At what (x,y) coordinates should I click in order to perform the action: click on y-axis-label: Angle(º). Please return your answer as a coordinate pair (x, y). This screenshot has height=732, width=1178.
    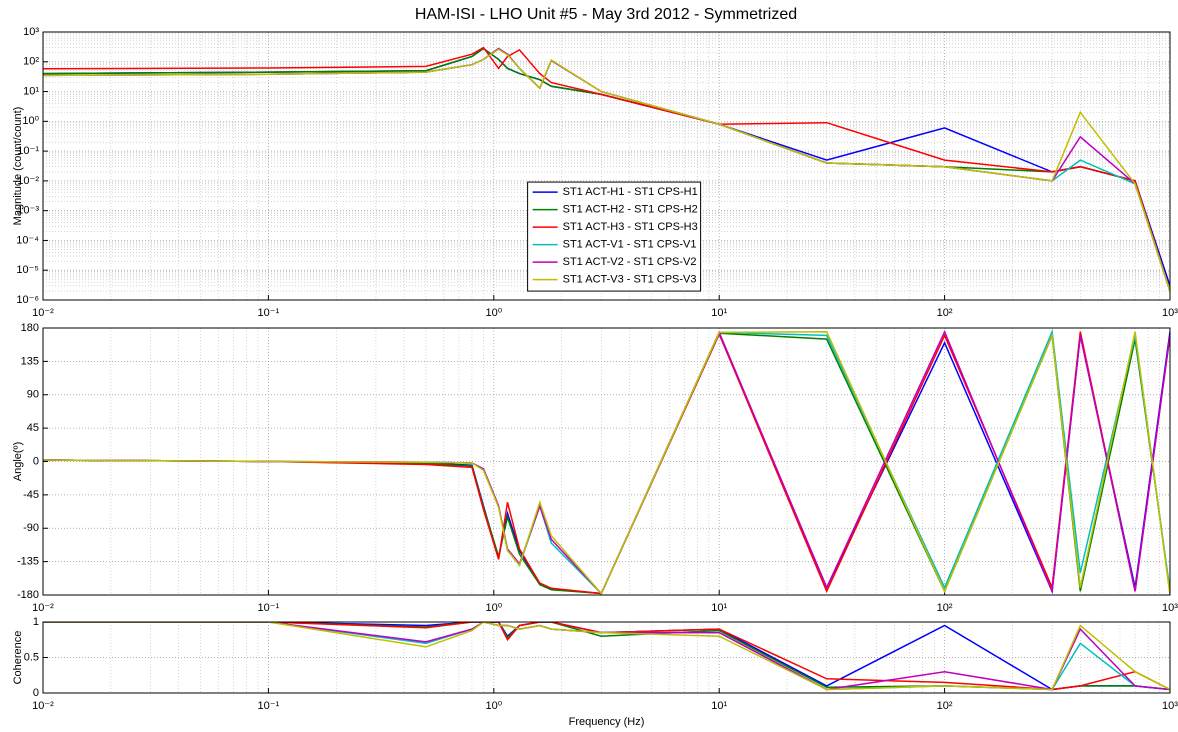
    Looking at the image, I should click on (18, 461).